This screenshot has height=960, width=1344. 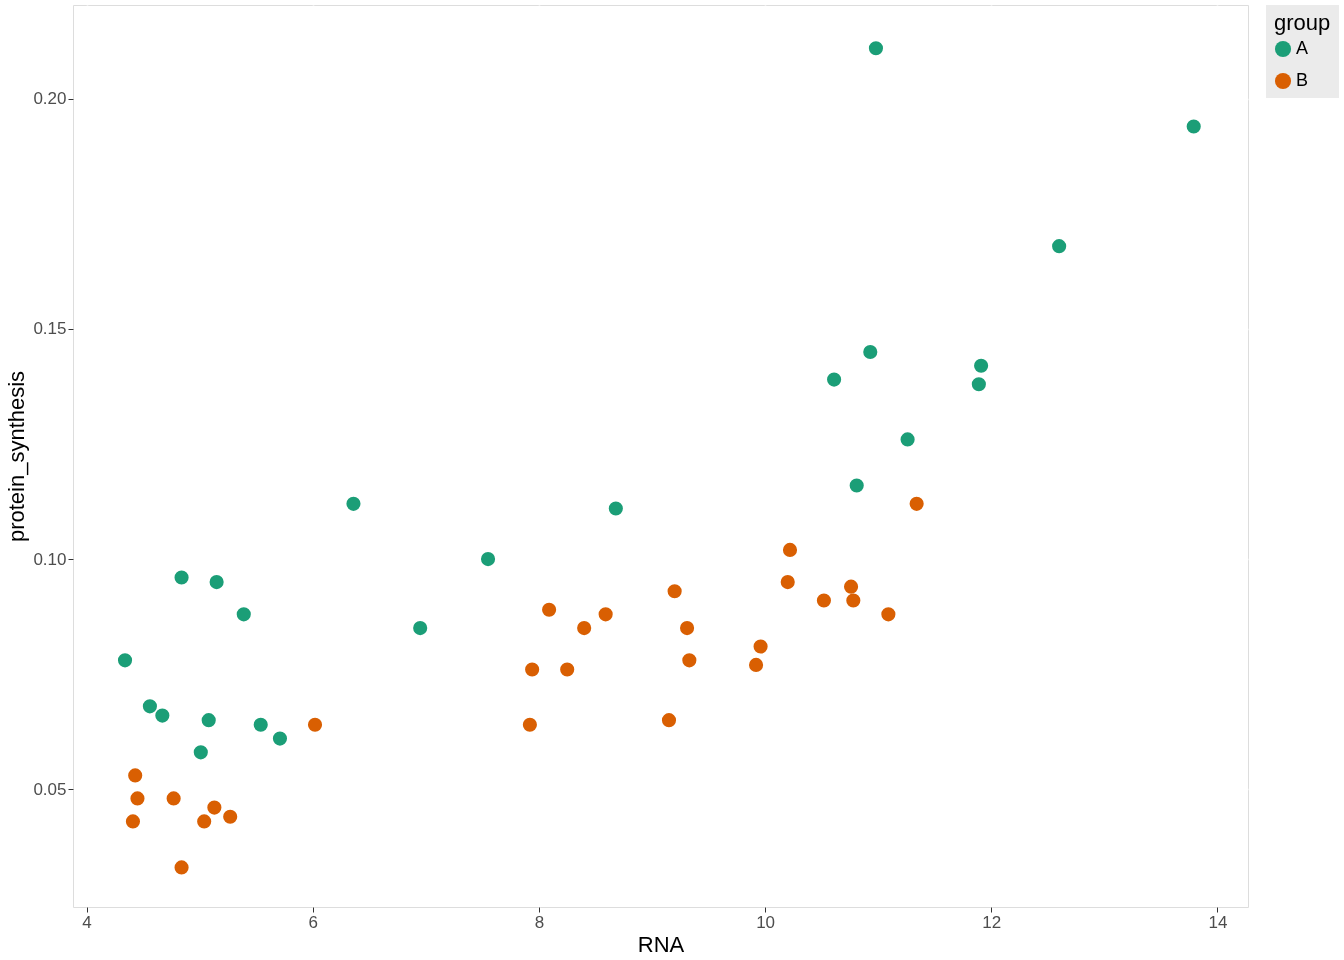 I want to click on x-tick-label: 10, so click(x=766, y=922).